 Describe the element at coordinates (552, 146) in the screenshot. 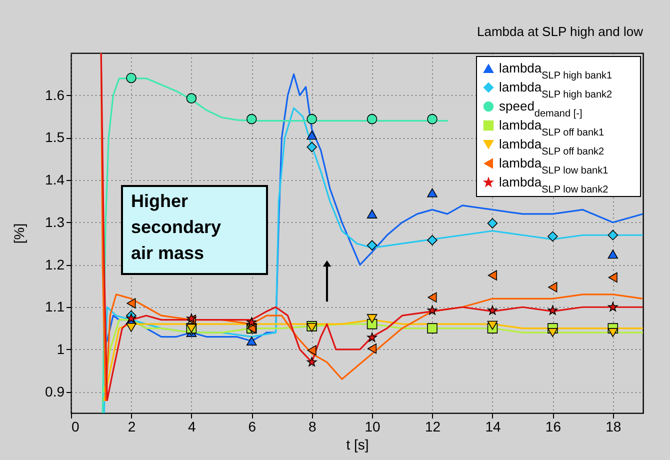

I see `legend-label: lambda$_{SLP off bank2}$` at that location.